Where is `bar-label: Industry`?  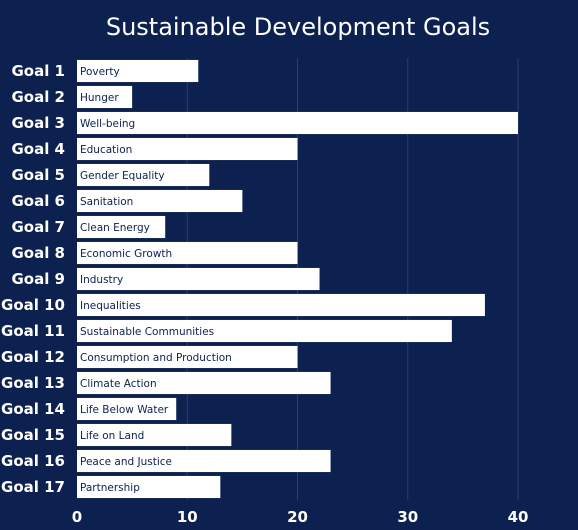 bar-label: Industry is located at coordinates (101, 280).